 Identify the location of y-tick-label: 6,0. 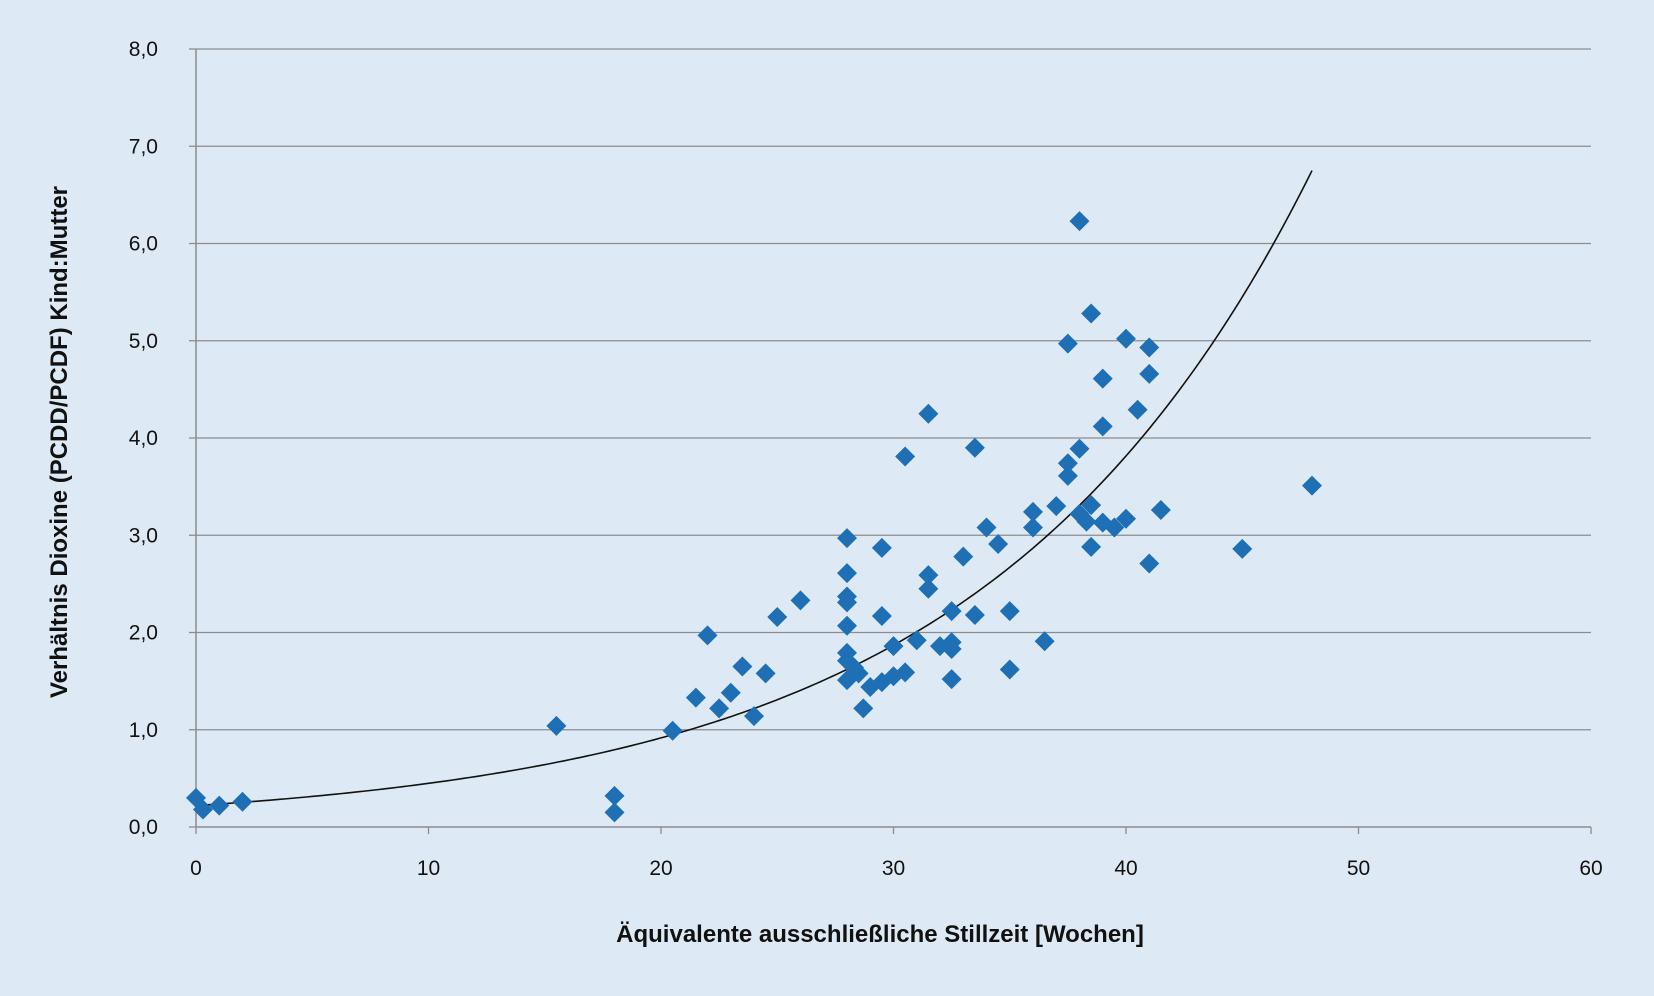
(143, 244).